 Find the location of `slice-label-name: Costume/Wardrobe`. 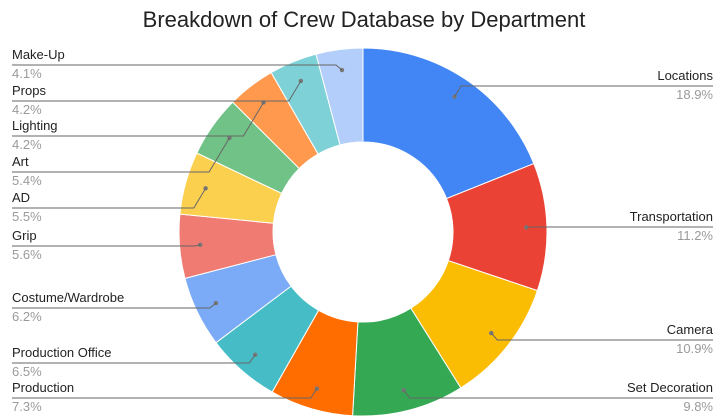

slice-label-name: Costume/Wardrobe is located at coordinates (68, 297).